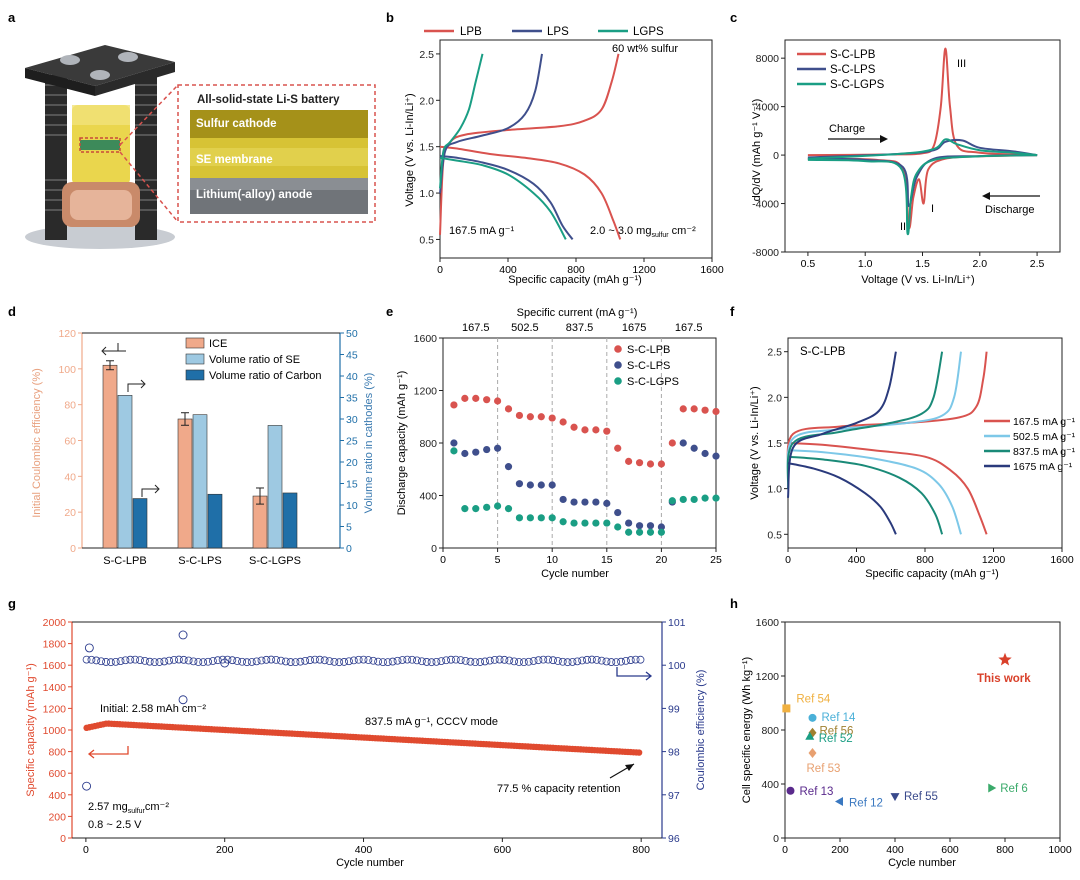  I want to click on series-line-167.5-charge, so click(887, 411).